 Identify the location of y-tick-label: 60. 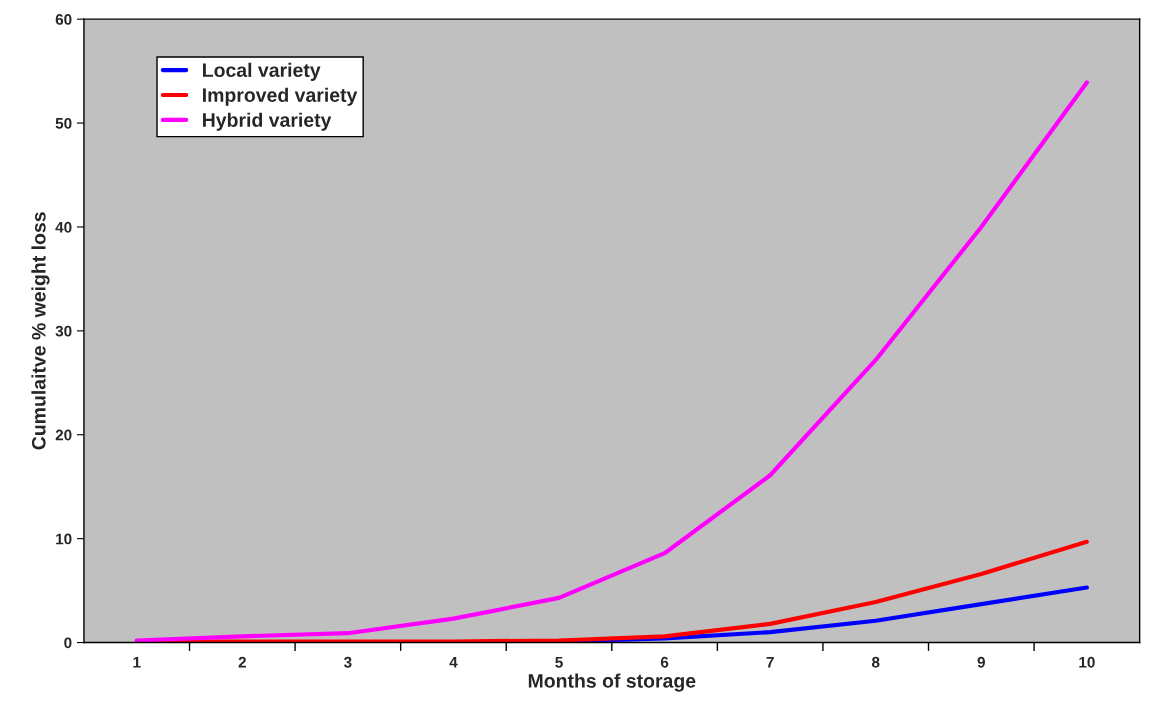
(63, 19).